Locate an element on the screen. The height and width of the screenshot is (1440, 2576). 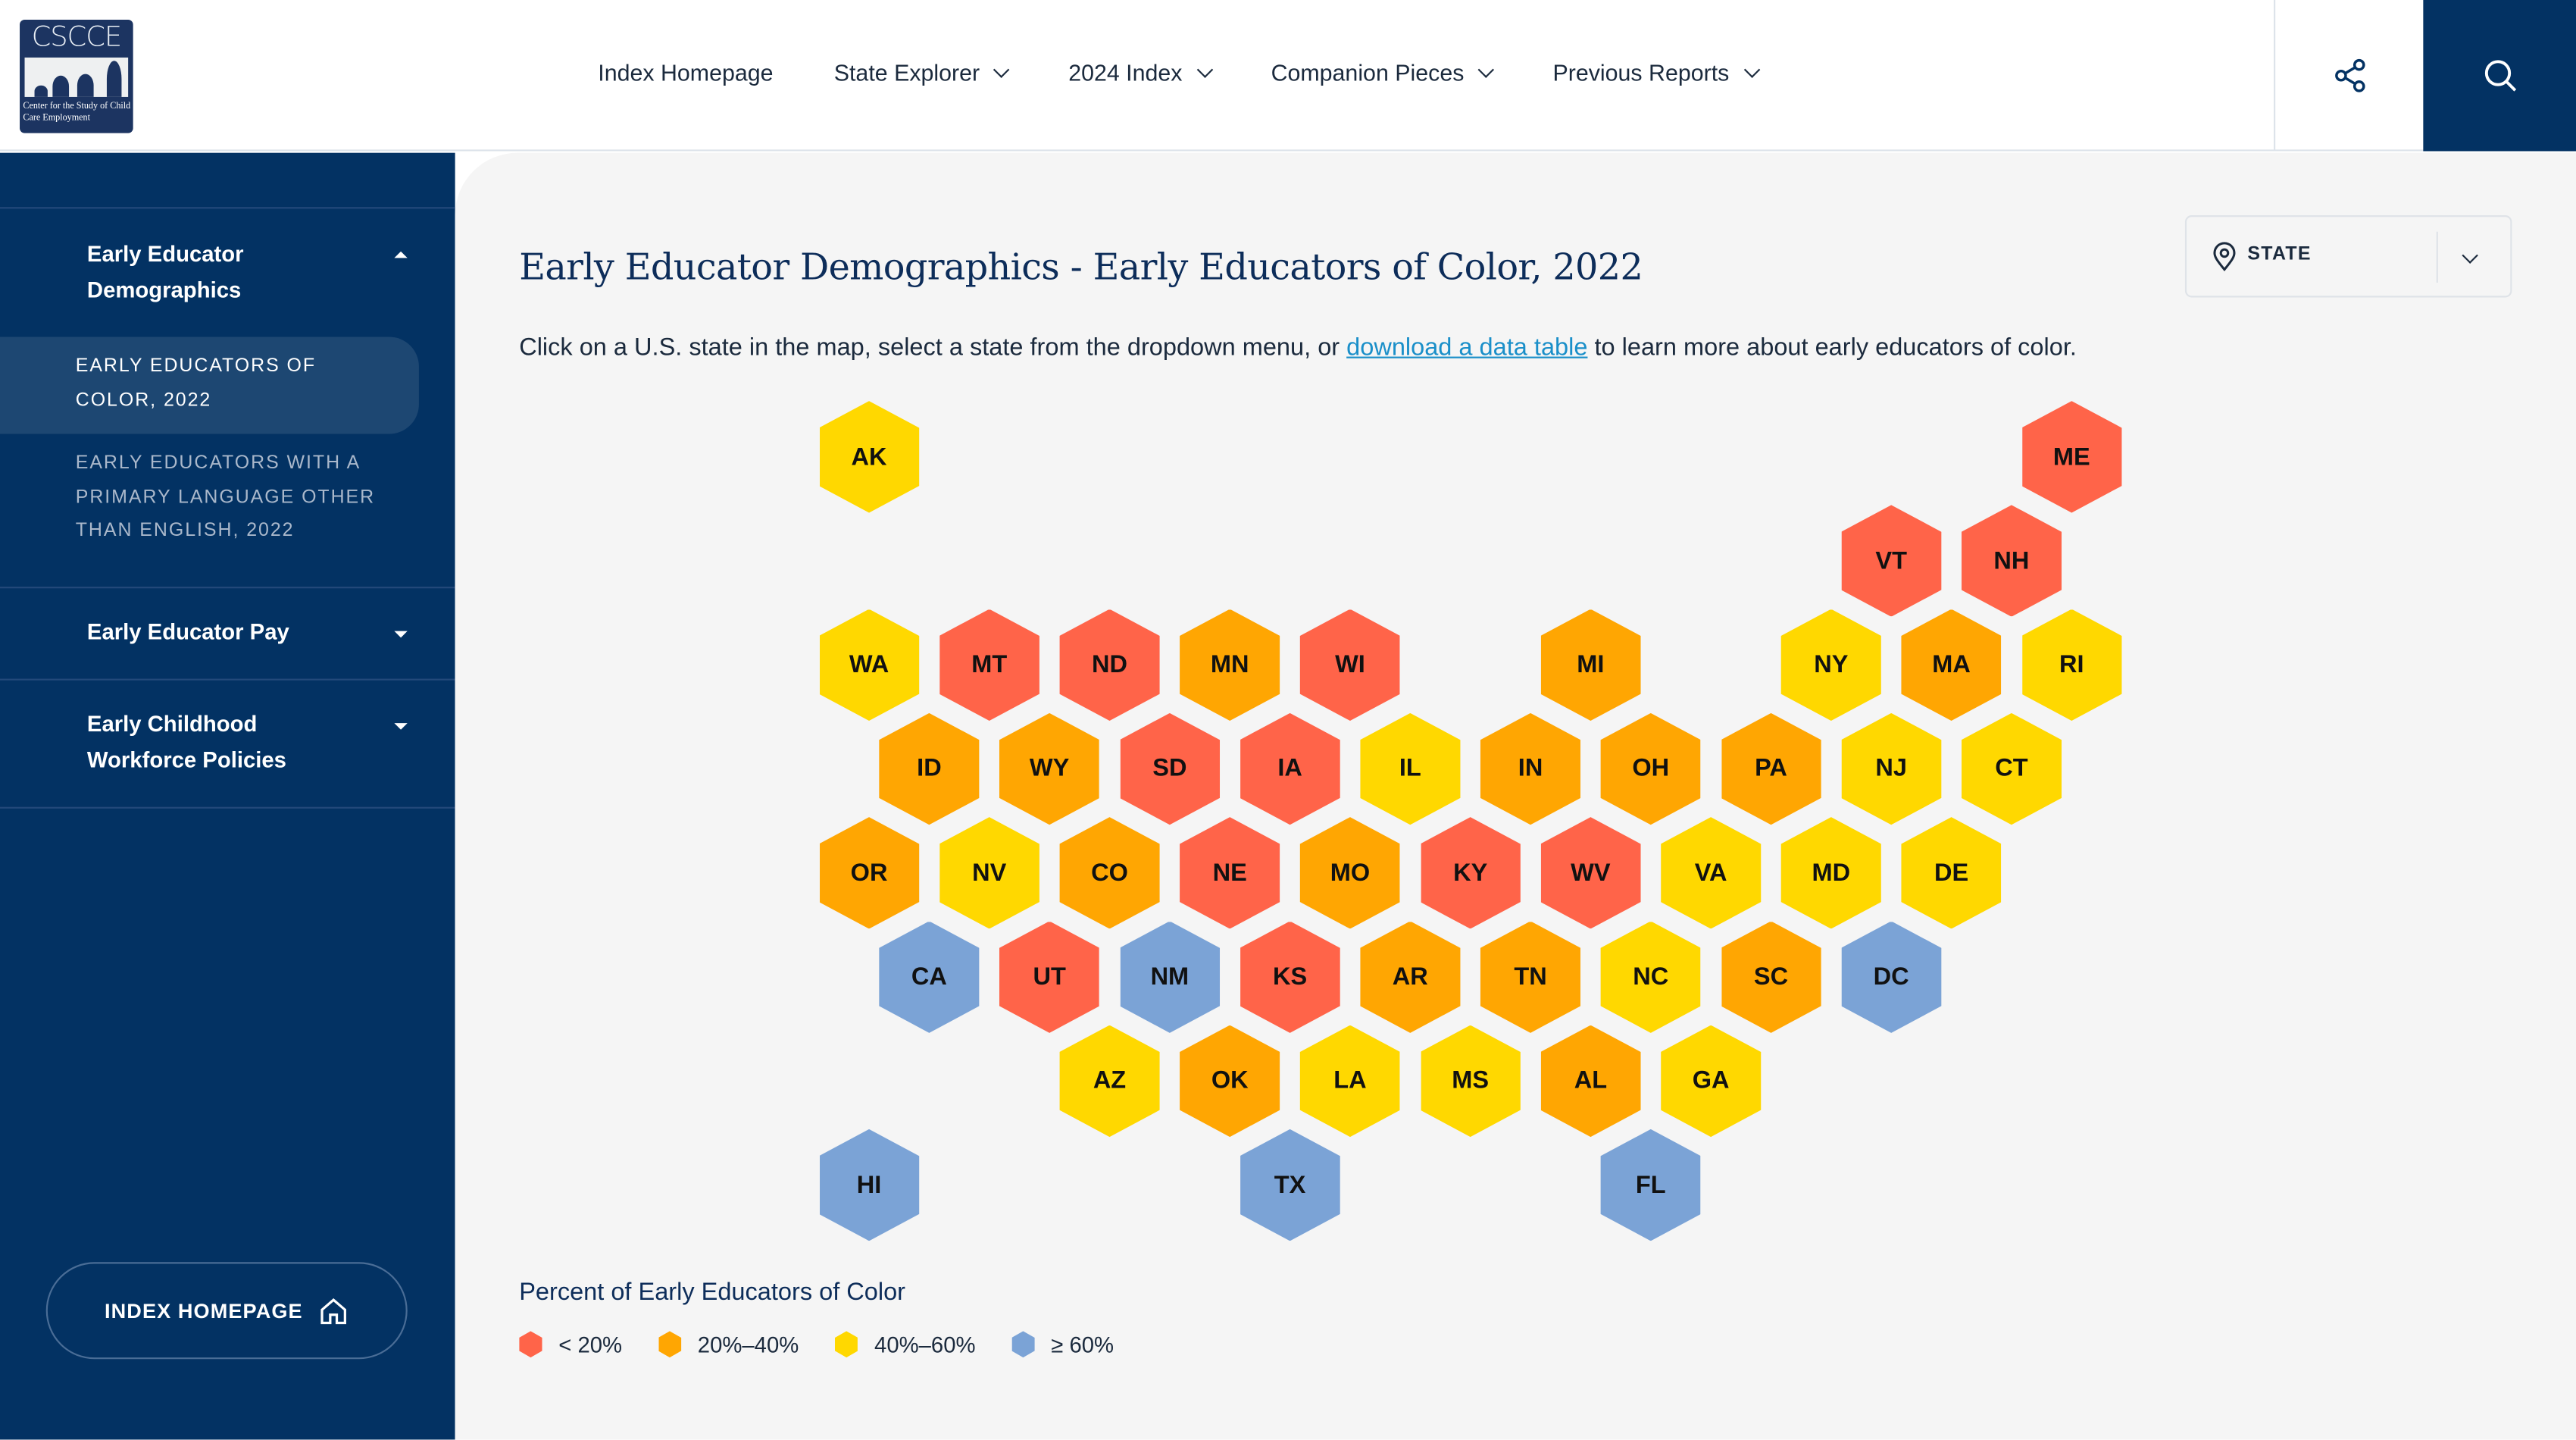
state-hex-ky: KY is located at coordinates (1470, 873).